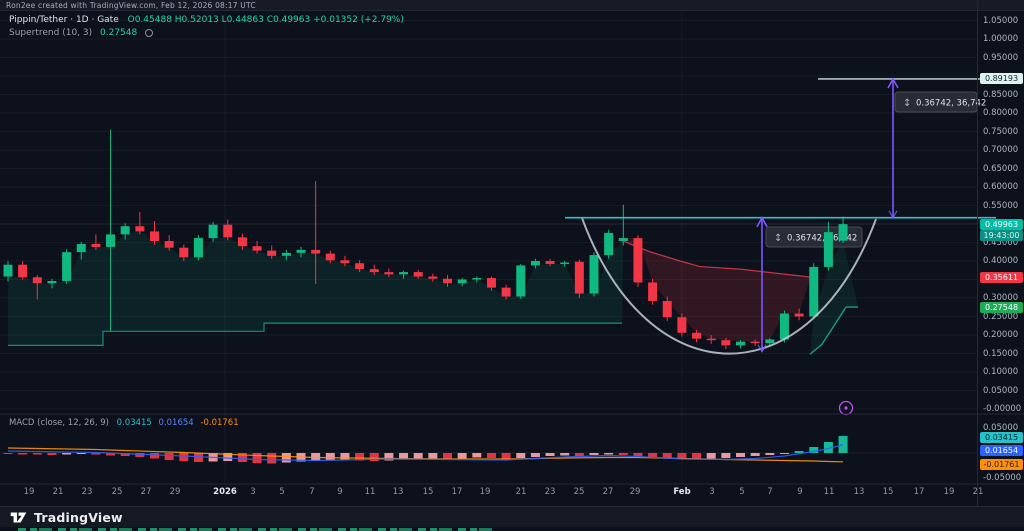 The height and width of the screenshot is (531, 1024). What do you see at coordinates (258, 528) in the screenshot?
I see `clipped-text-row` at bounding box center [258, 528].